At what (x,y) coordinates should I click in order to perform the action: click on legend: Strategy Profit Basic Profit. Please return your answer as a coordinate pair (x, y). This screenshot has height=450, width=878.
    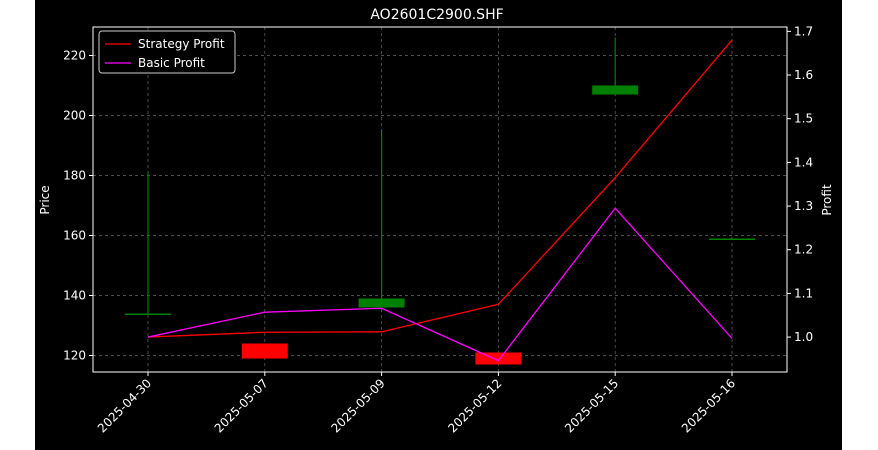
    Looking at the image, I should click on (167, 52).